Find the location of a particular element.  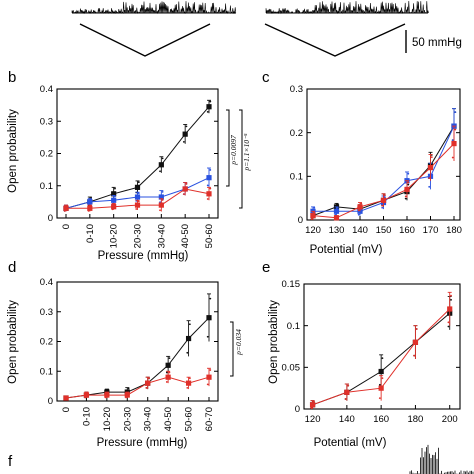

x-tick-label: 150 is located at coordinates (384, 230).